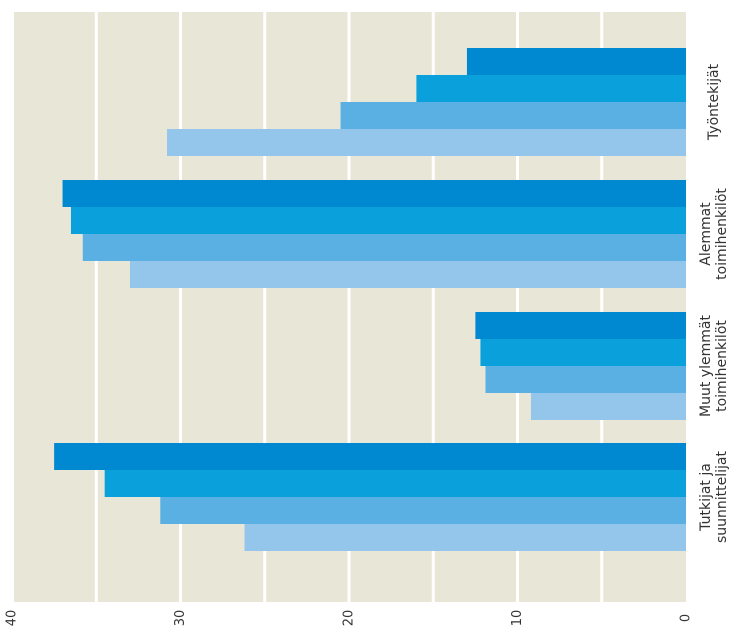 The image size is (754, 634). I want to click on category-label: Alemmattoimihenkilöt, so click(714, 234).